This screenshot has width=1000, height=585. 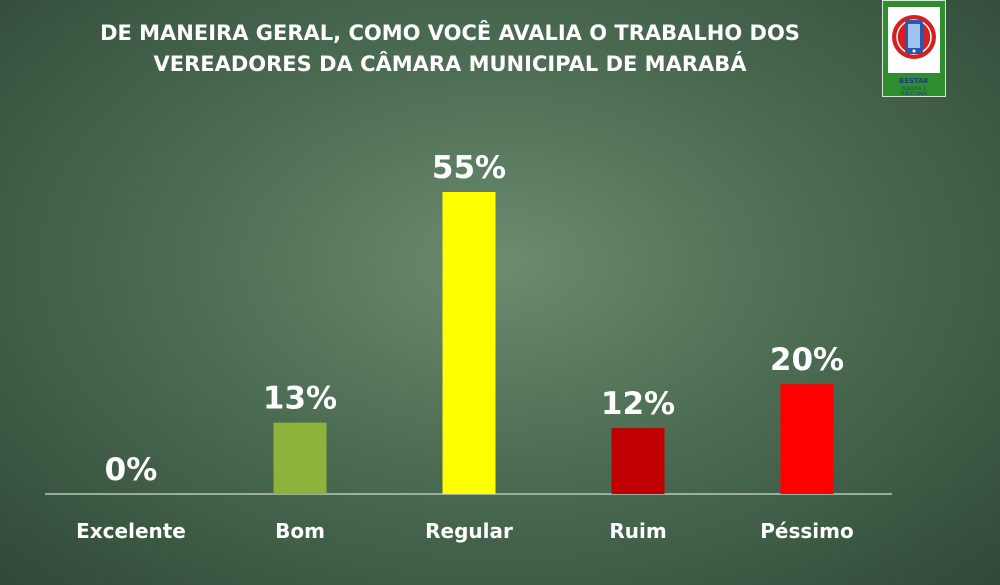 What do you see at coordinates (914, 81) in the screenshot?
I see `logo-name: BESTAK` at bounding box center [914, 81].